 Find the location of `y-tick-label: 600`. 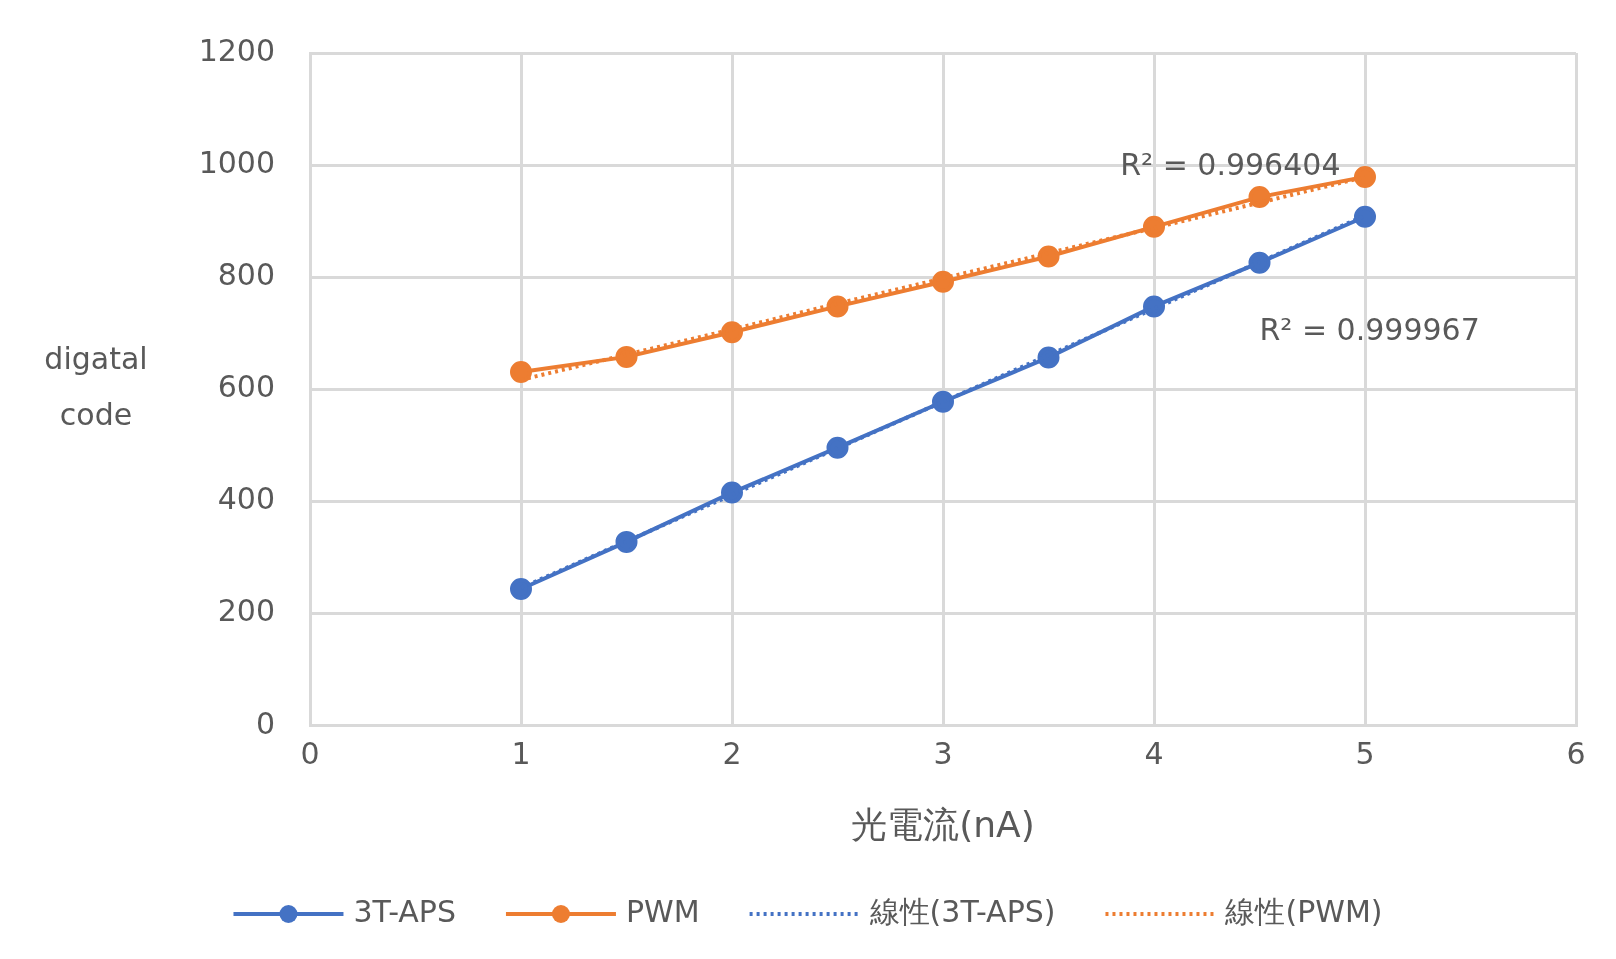

y-tick-label: 600 is located at coordinates (246, 387).